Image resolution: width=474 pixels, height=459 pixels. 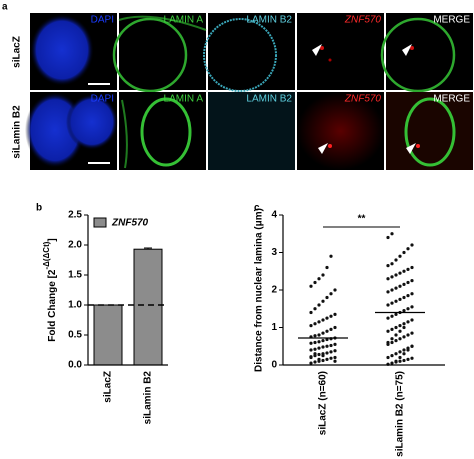 What do you see at coordinates (259, 290) in the screenshot?
I see `y-axis-label: Distance from nuclear lamina (μm)` at bounding box center [259, 290].